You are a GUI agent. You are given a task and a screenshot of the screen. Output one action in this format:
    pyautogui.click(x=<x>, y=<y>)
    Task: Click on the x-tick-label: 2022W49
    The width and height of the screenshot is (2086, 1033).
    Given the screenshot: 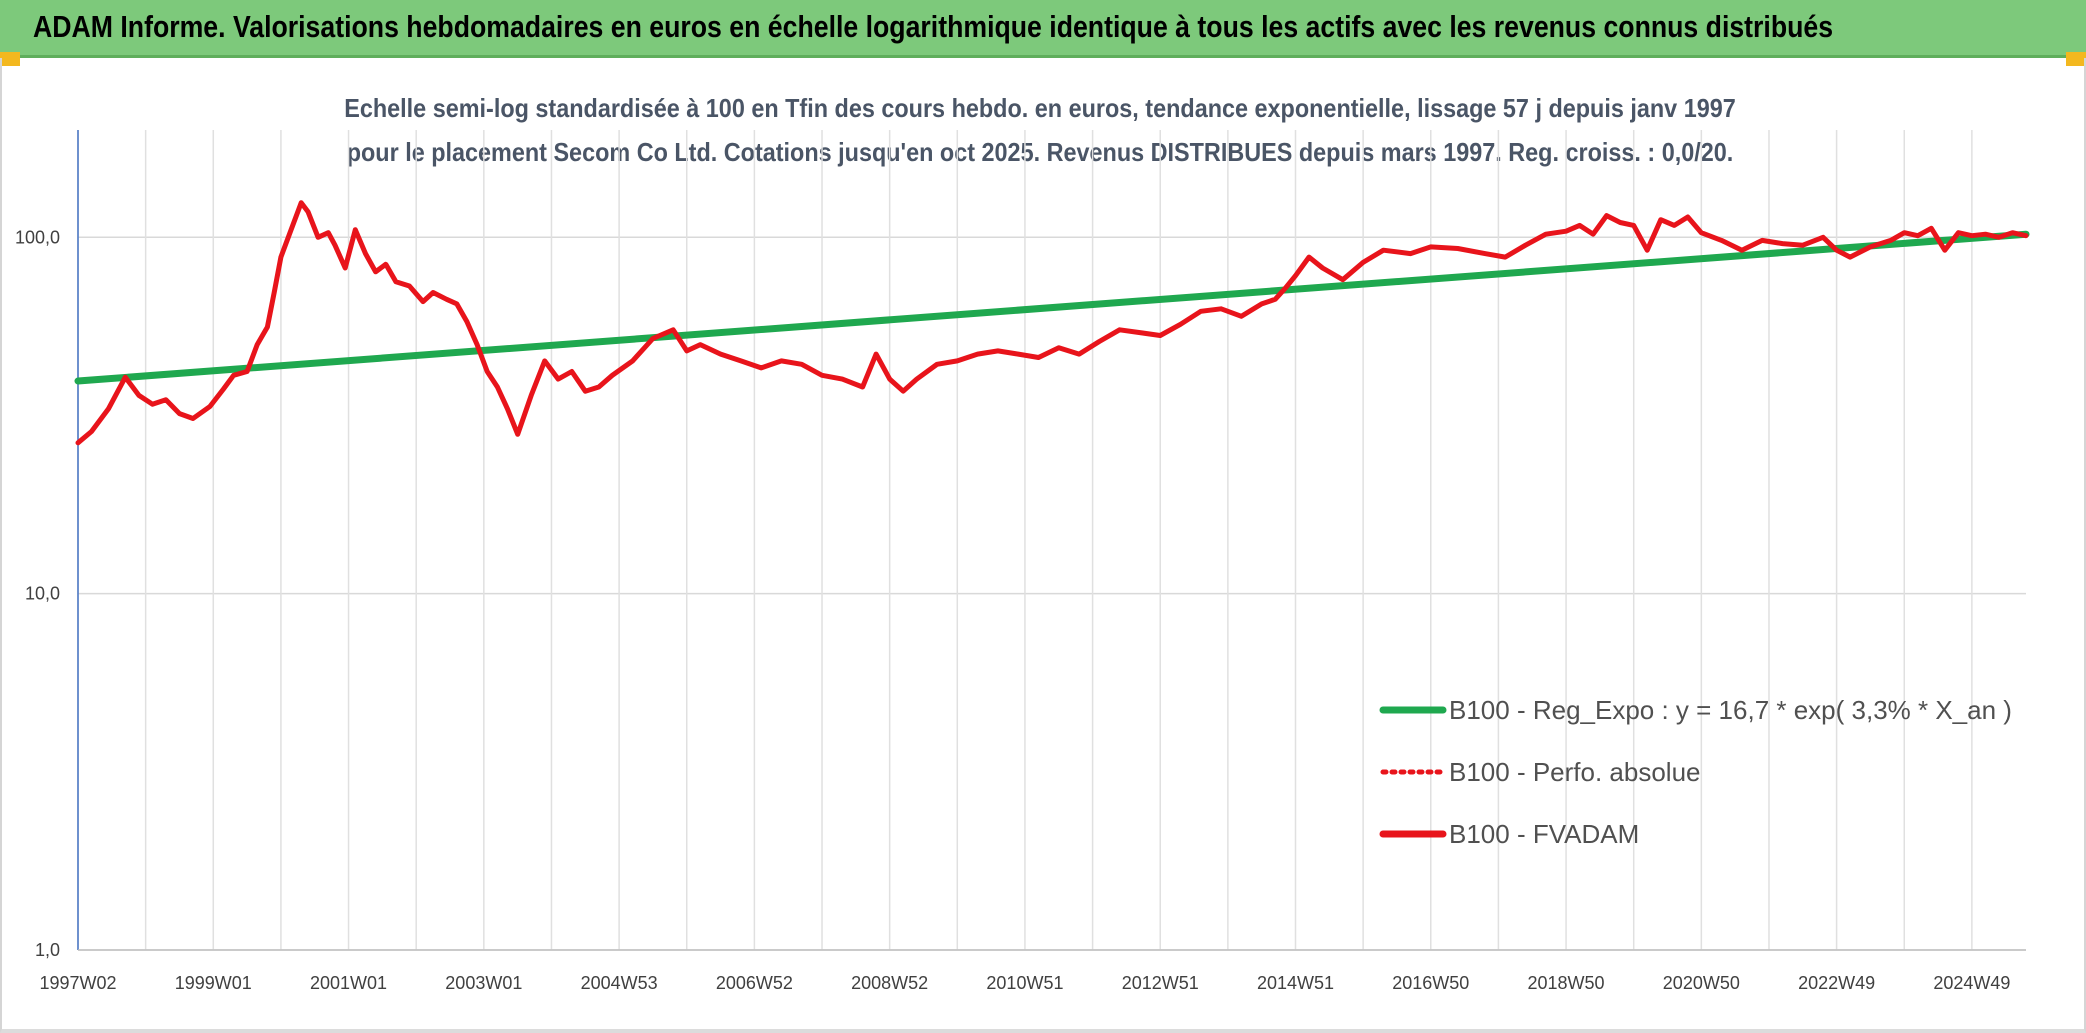 What is the action you would take?
    pyautogui.click(x=1836, y=983)
    